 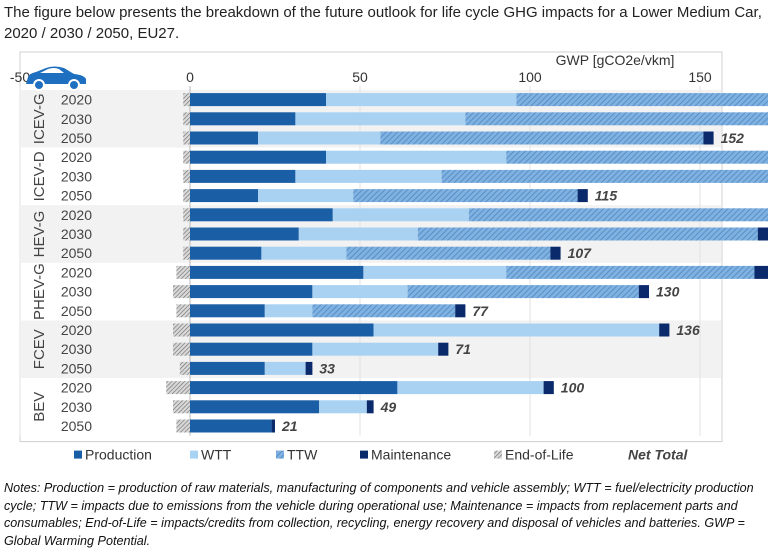 I want to click on x-axis-title: GWP [gCO2e/vkm], so click(x=615, y=60).